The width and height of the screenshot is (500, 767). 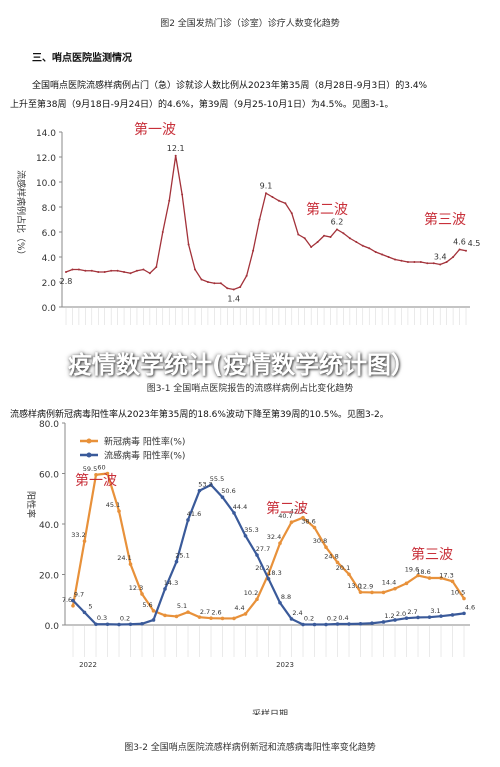 What do you see at coordinates (270, 711) in the screenshot?
I see `x-axis-label: 采样日期` at bounding box center [270, 711].